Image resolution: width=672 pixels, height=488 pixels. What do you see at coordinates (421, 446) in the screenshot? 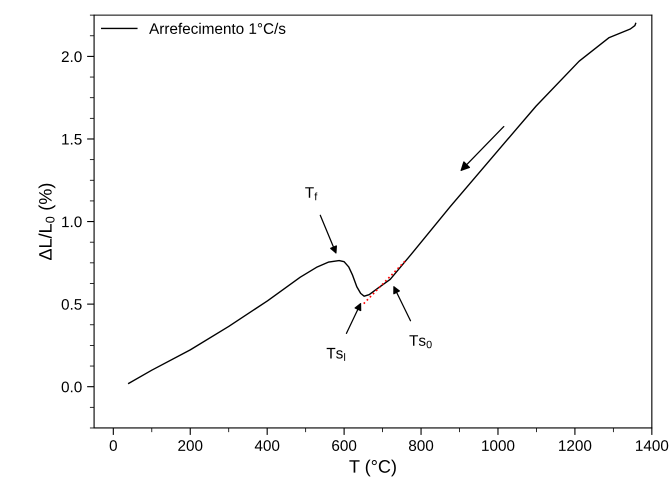
I see `x-tick-label: 800` at bounding box center [421, 446].